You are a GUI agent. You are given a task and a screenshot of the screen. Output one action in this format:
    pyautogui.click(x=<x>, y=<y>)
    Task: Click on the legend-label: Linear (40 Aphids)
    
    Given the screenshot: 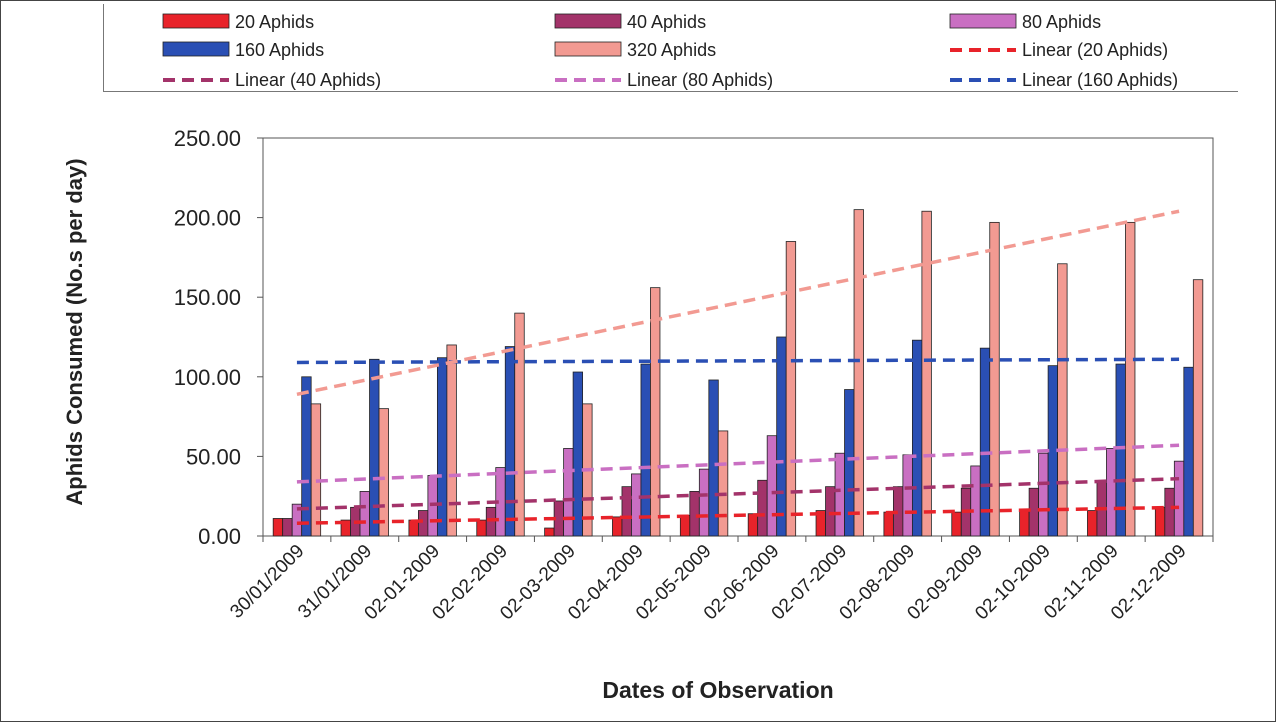 What is the action you would take?
    pyautogui.click(x=308, y=80)
    